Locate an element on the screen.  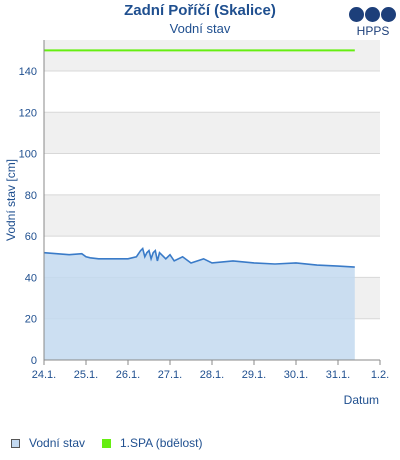
y-tick-label: 0 is located at coordinates (34, 361).